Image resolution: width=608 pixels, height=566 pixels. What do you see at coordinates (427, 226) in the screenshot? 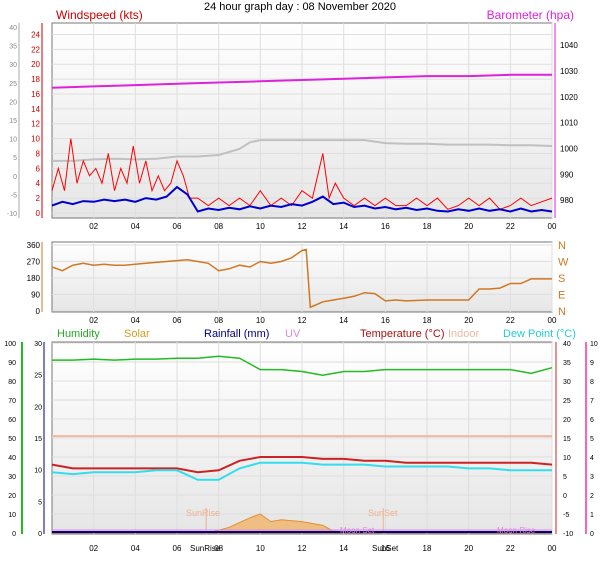
I see `wind-x-tick: 18` at bounding box center [427, 226].